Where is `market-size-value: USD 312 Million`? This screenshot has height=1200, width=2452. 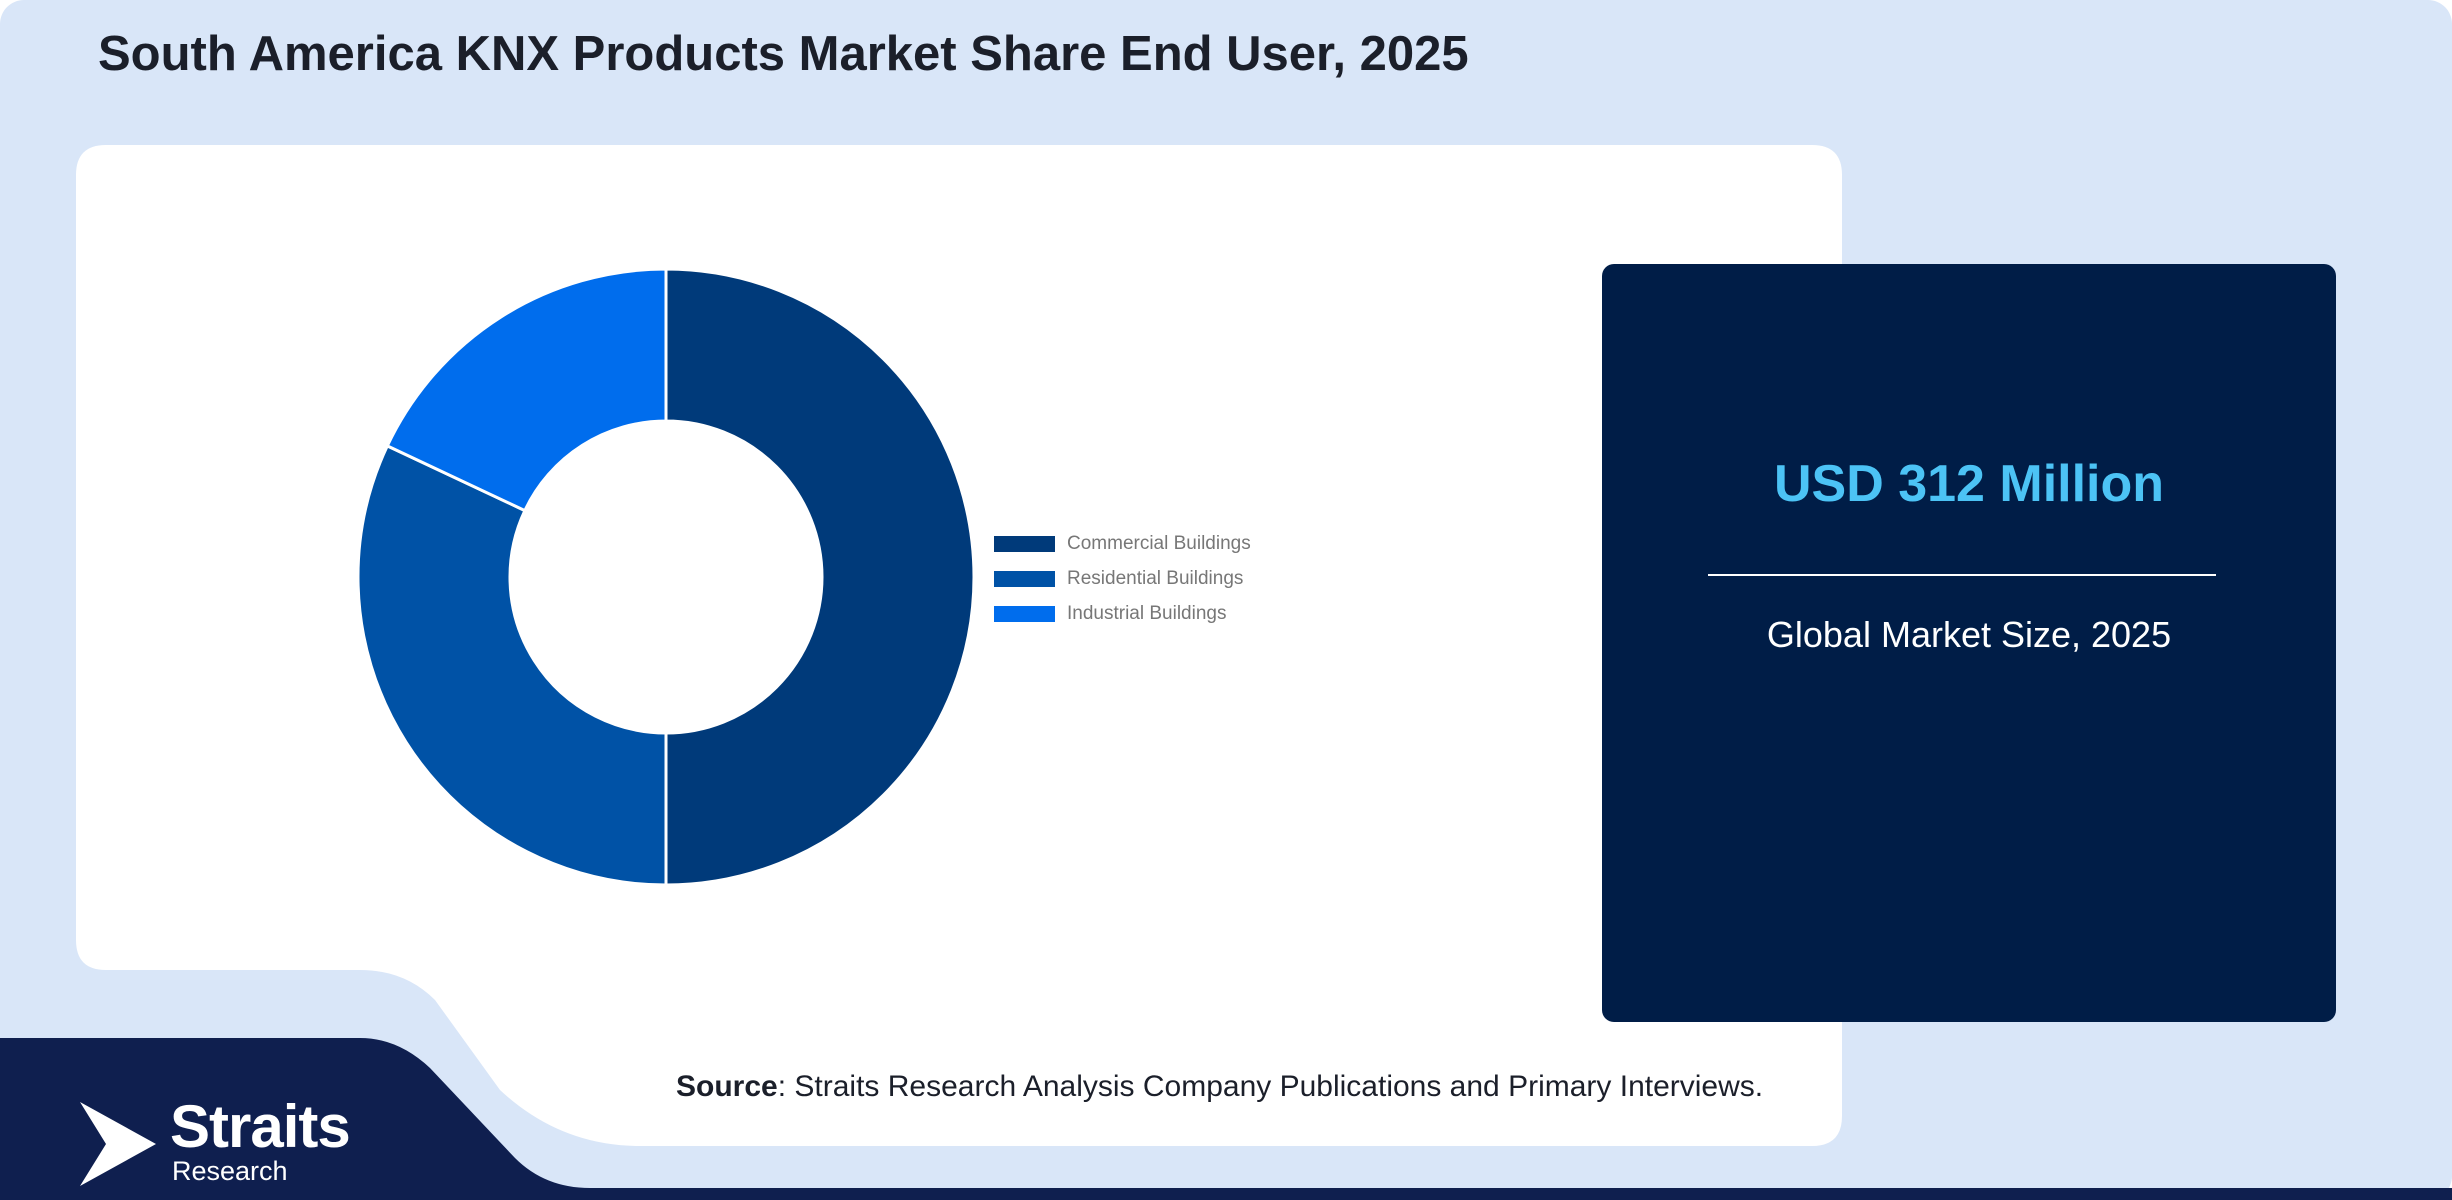 market-size-value: USD 312 Million is located at coordinates (1969, 484).